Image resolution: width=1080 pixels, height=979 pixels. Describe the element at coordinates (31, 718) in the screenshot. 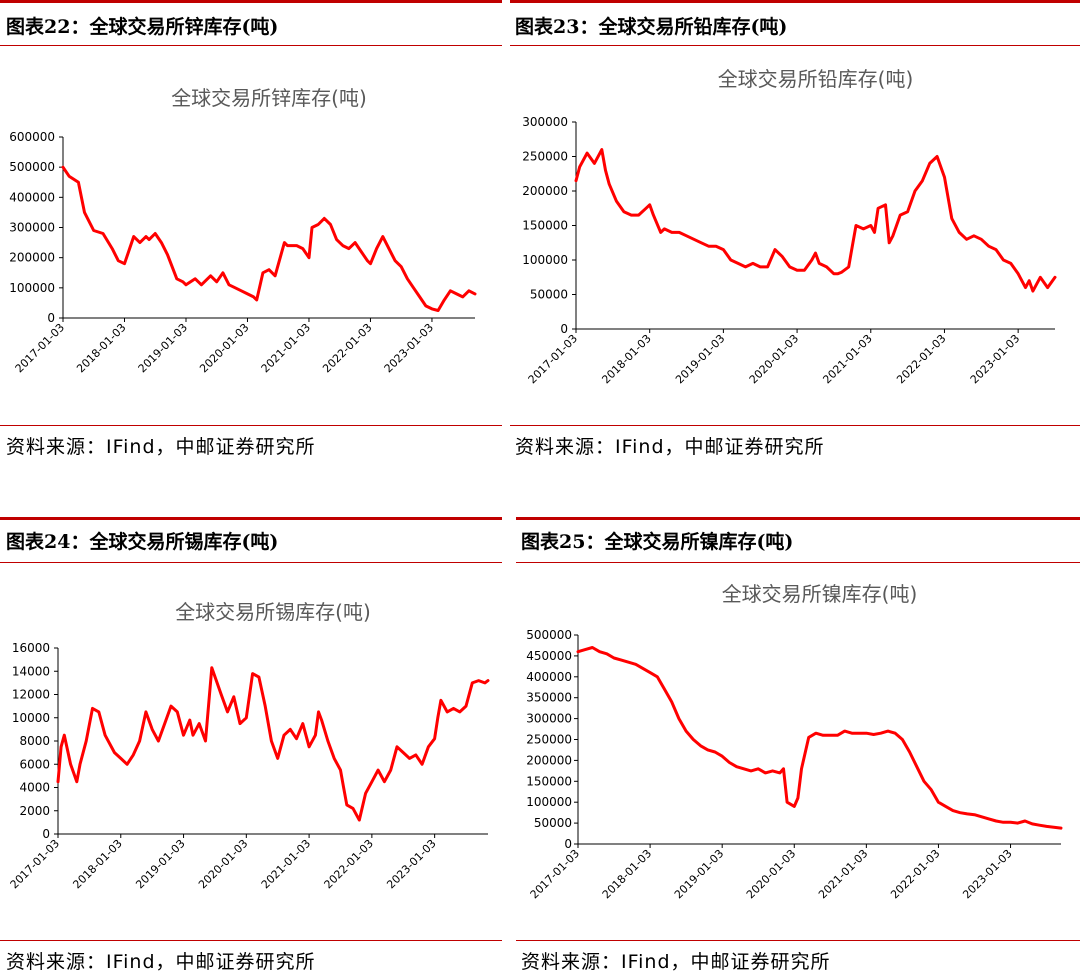

I see `y-tick-label: 10000` at that location.